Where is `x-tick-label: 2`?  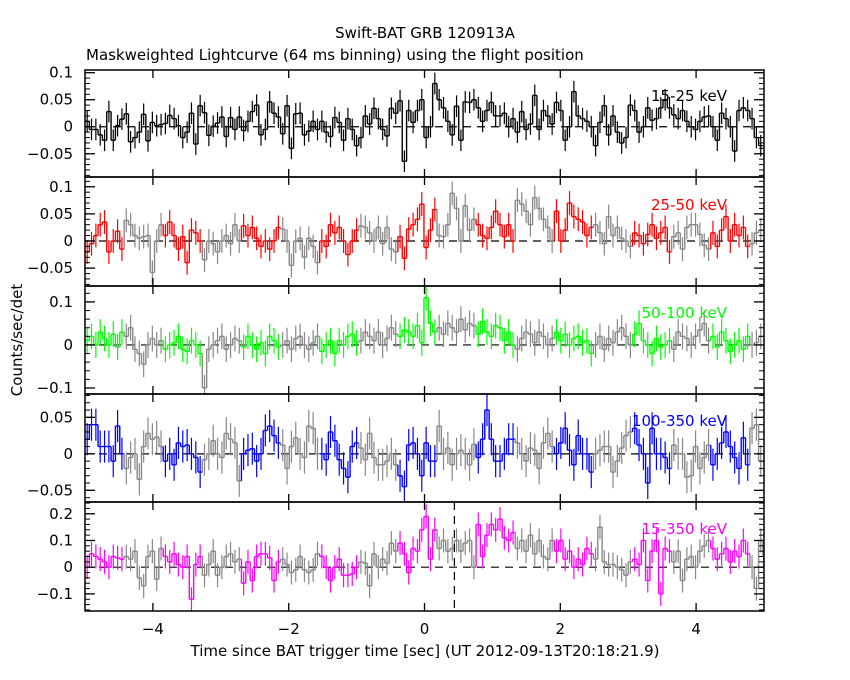 x-tick-label: 2 is located at coordinates (561, 629).